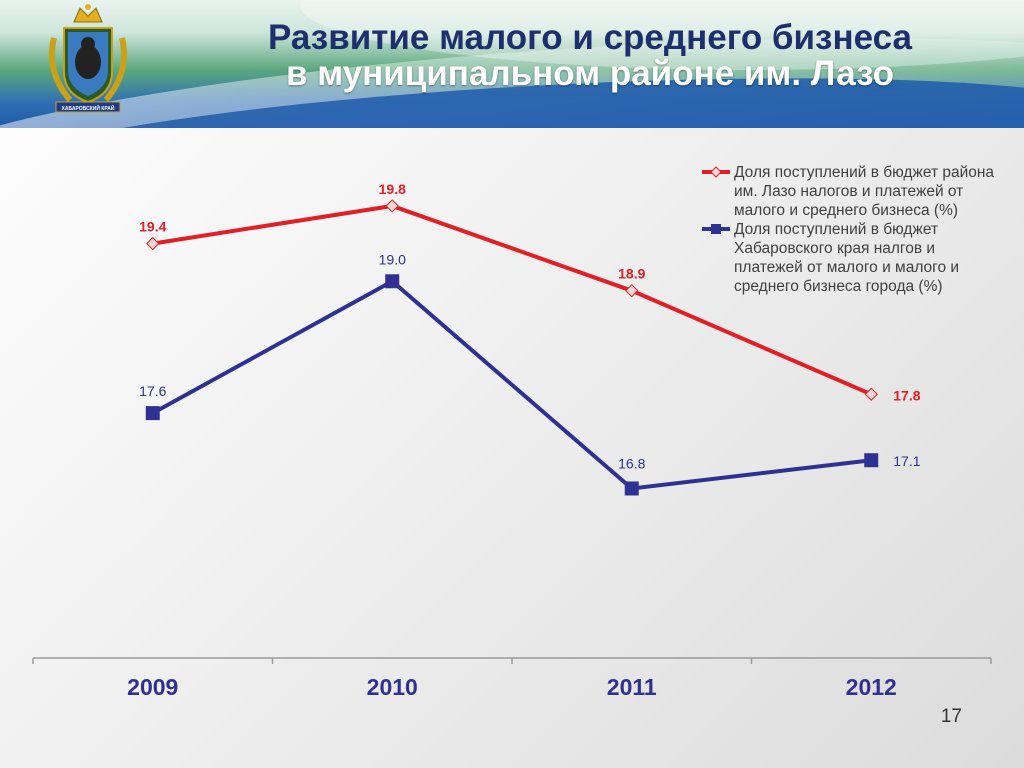  I want to click on data-label: 17.6, so click(152, 391).